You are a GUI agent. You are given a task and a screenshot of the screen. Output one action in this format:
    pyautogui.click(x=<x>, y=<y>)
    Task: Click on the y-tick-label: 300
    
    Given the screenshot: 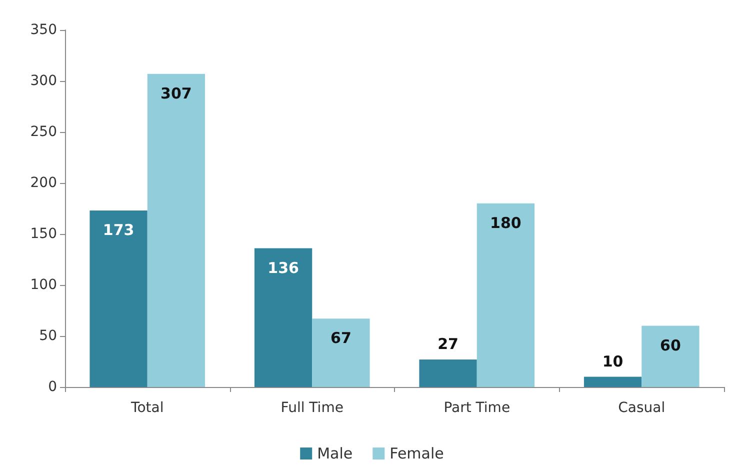 What is the action you would take?
    pyautogui.click(x=43, y=81)
    